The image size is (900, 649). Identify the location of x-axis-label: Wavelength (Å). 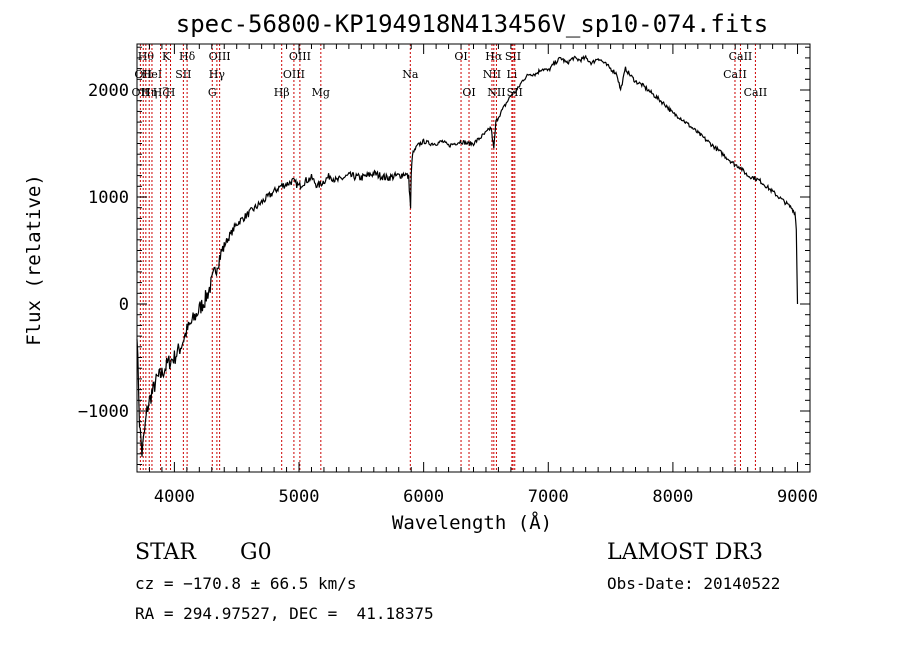
(472, 522).